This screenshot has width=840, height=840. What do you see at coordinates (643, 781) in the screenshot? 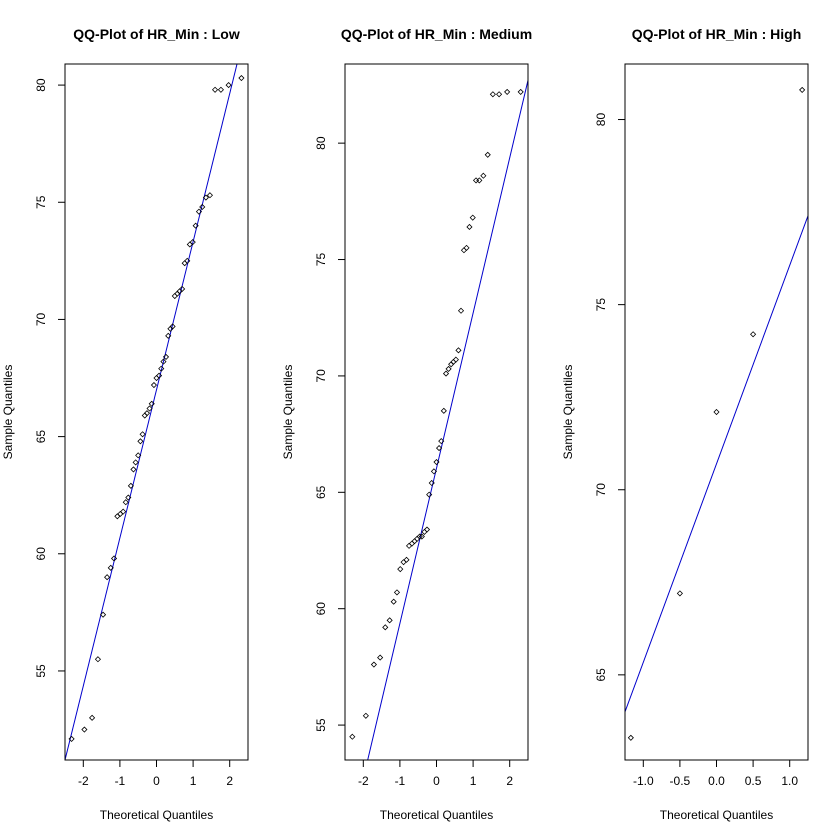
I see `x-tick-label: -1.0` at bounding box center [643, 781].